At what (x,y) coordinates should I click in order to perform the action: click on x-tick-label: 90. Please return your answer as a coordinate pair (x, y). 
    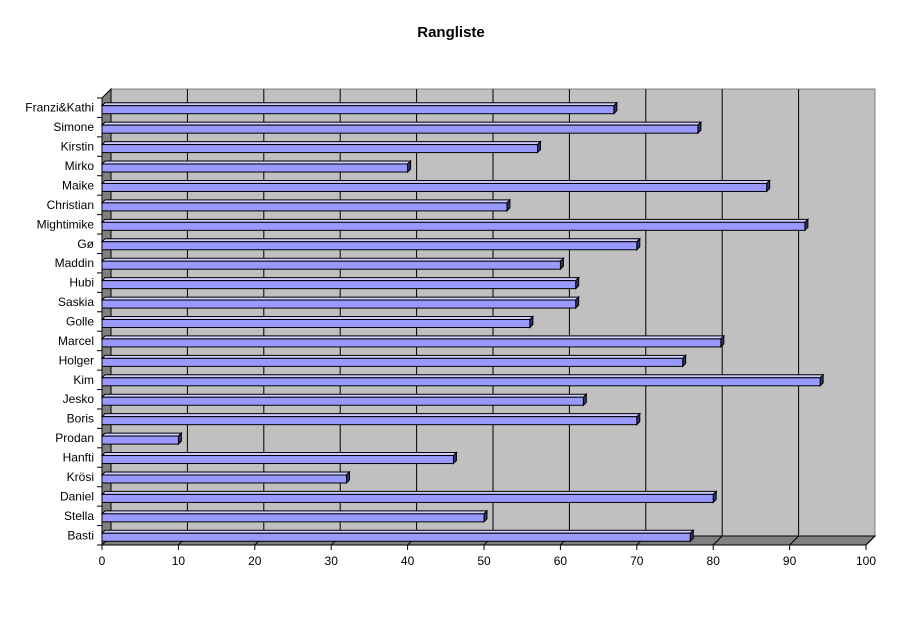
    Looking at the image, I should click on (790, 561).